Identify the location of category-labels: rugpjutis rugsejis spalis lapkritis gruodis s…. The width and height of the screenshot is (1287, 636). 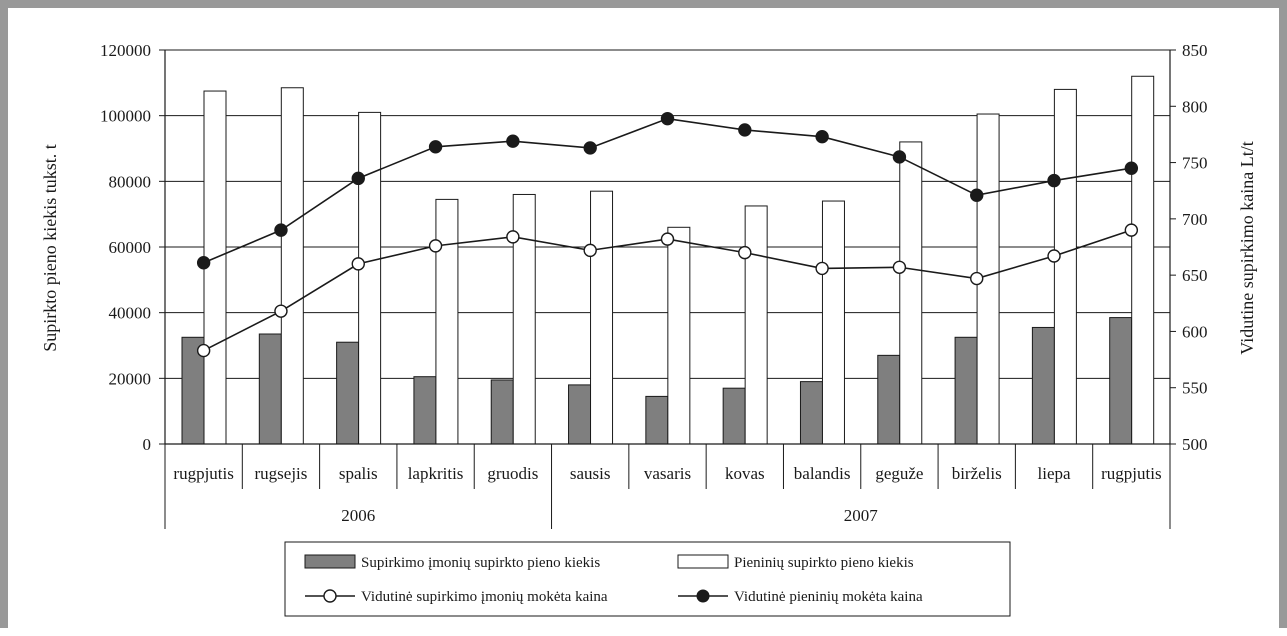
(667, 494).